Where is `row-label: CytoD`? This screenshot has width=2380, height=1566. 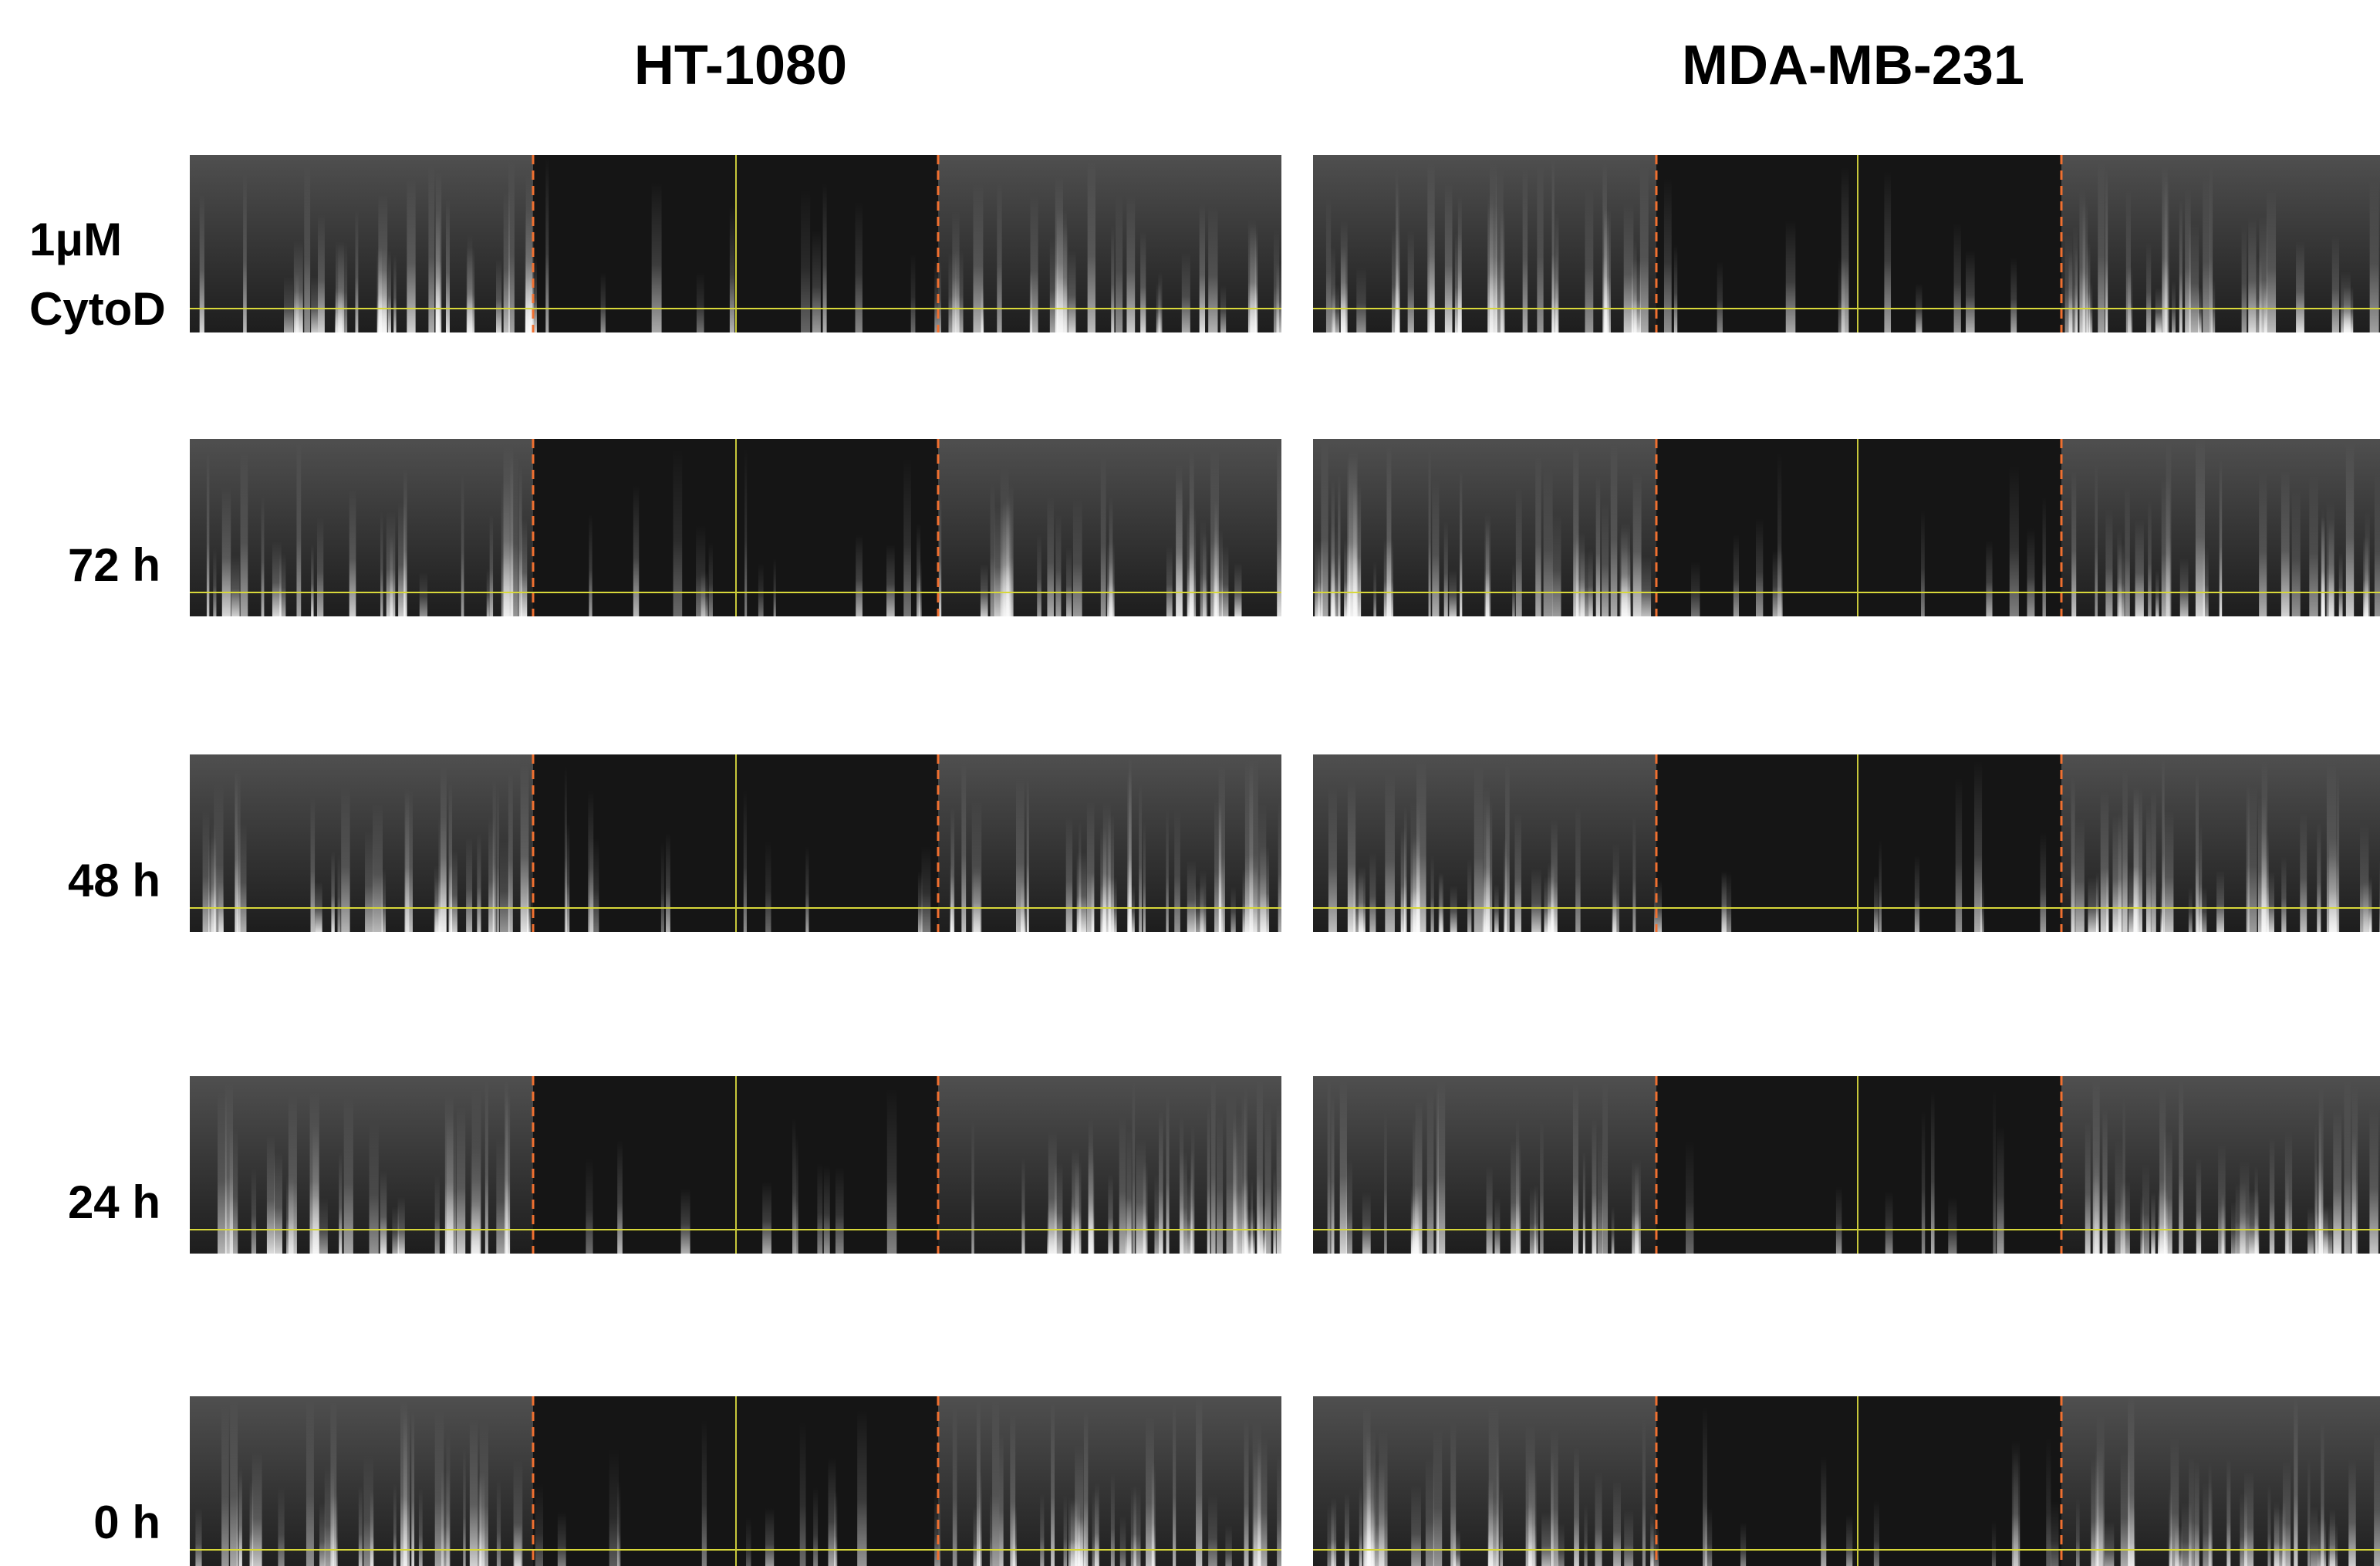
row-label: CytoD is located at coordinates (97, 309).